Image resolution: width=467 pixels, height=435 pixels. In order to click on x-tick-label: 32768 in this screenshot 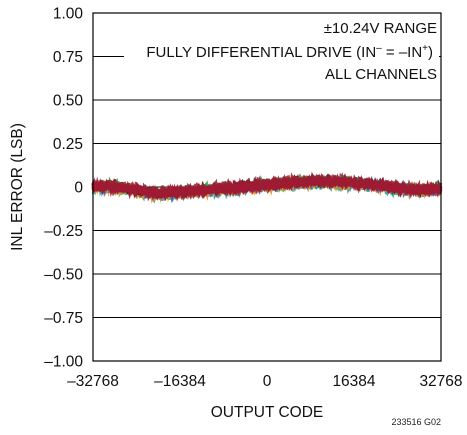, I will do `click(440, 381)`.